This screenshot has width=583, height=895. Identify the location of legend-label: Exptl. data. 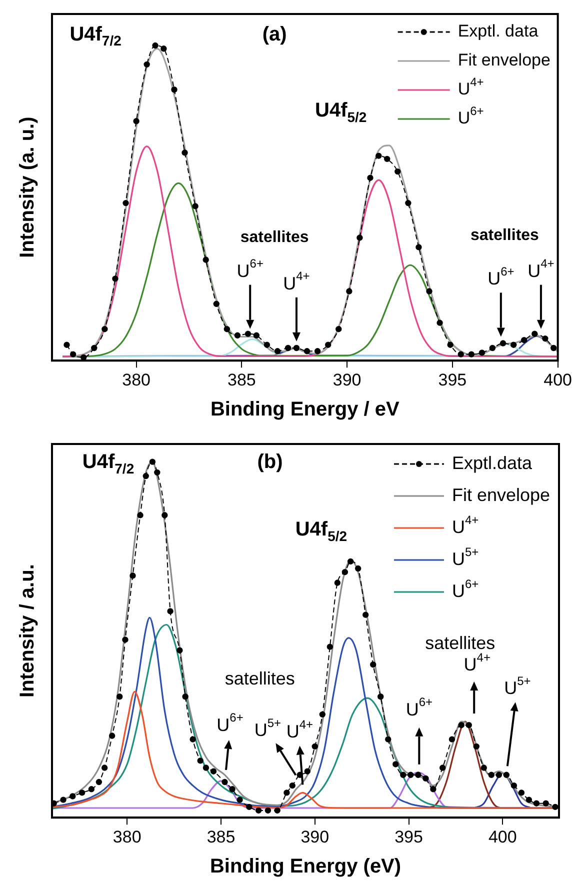
(498, 31).